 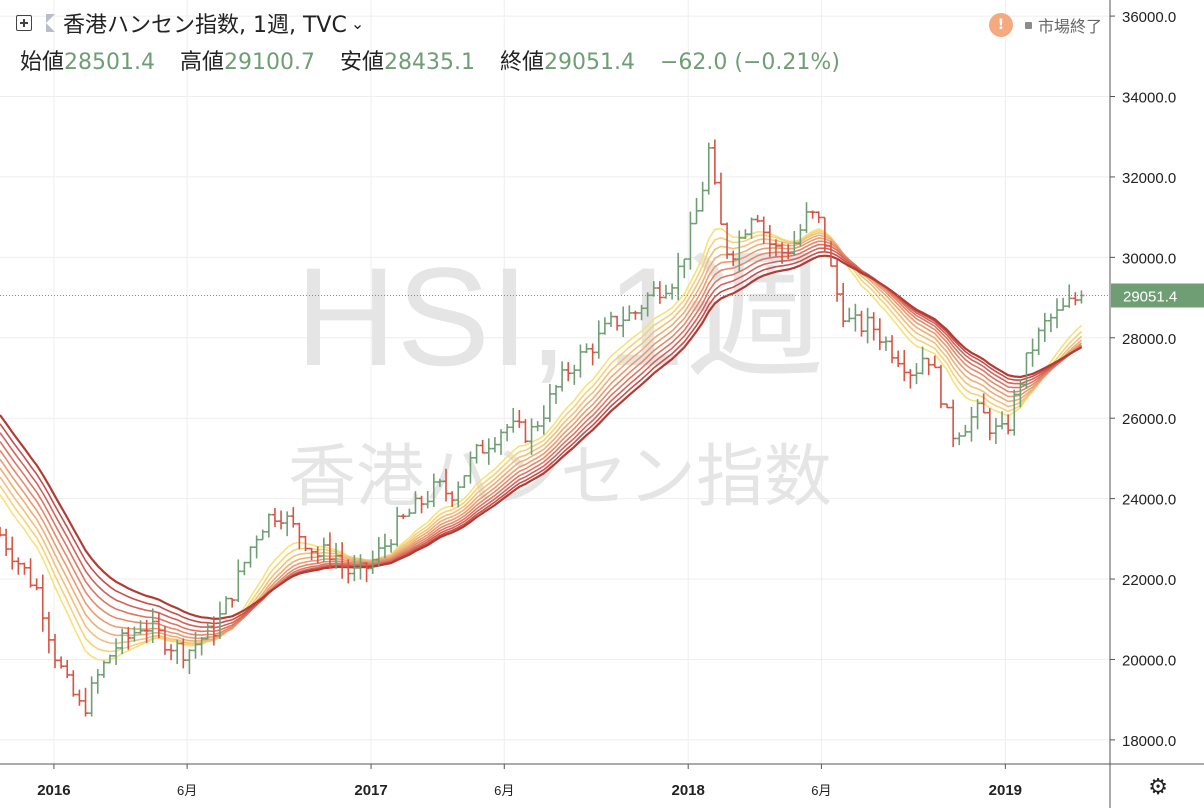 I want to click on gear-icon: ⚙, so click(x=1158, y=787).